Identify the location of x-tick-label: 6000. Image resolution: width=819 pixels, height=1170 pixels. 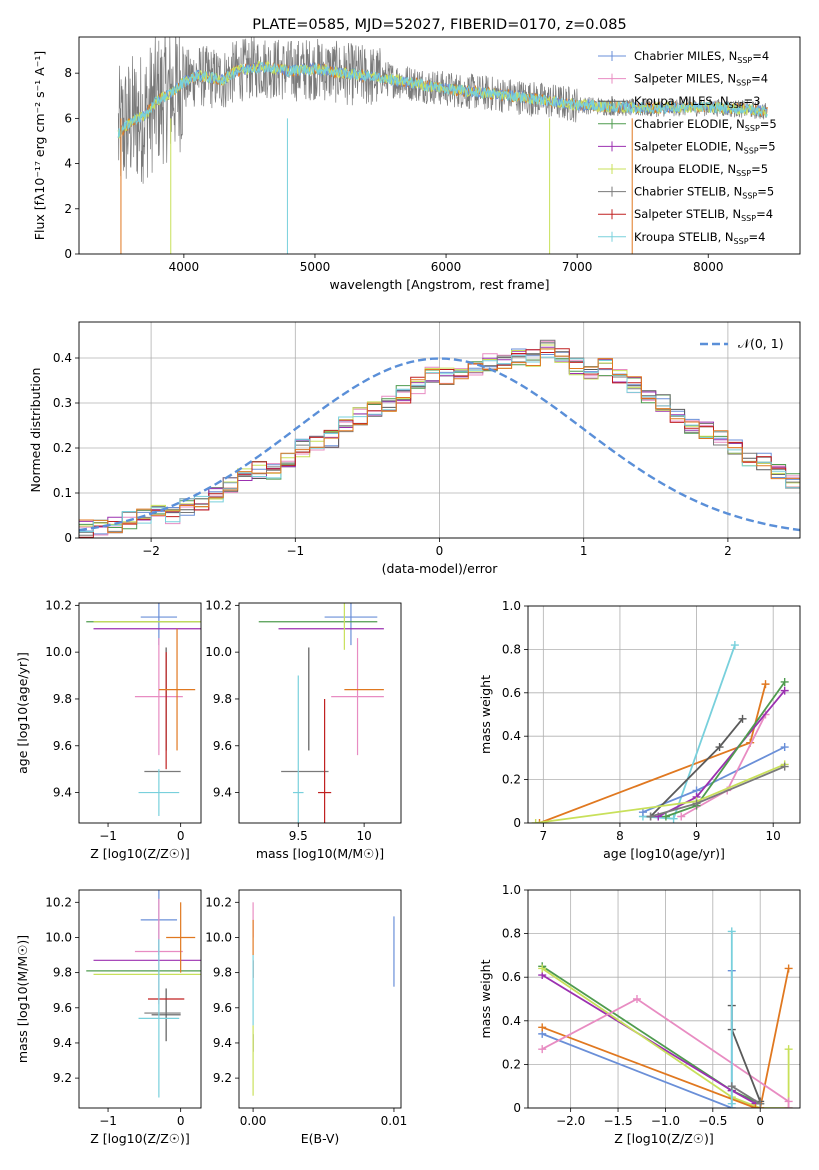
(446, 267).